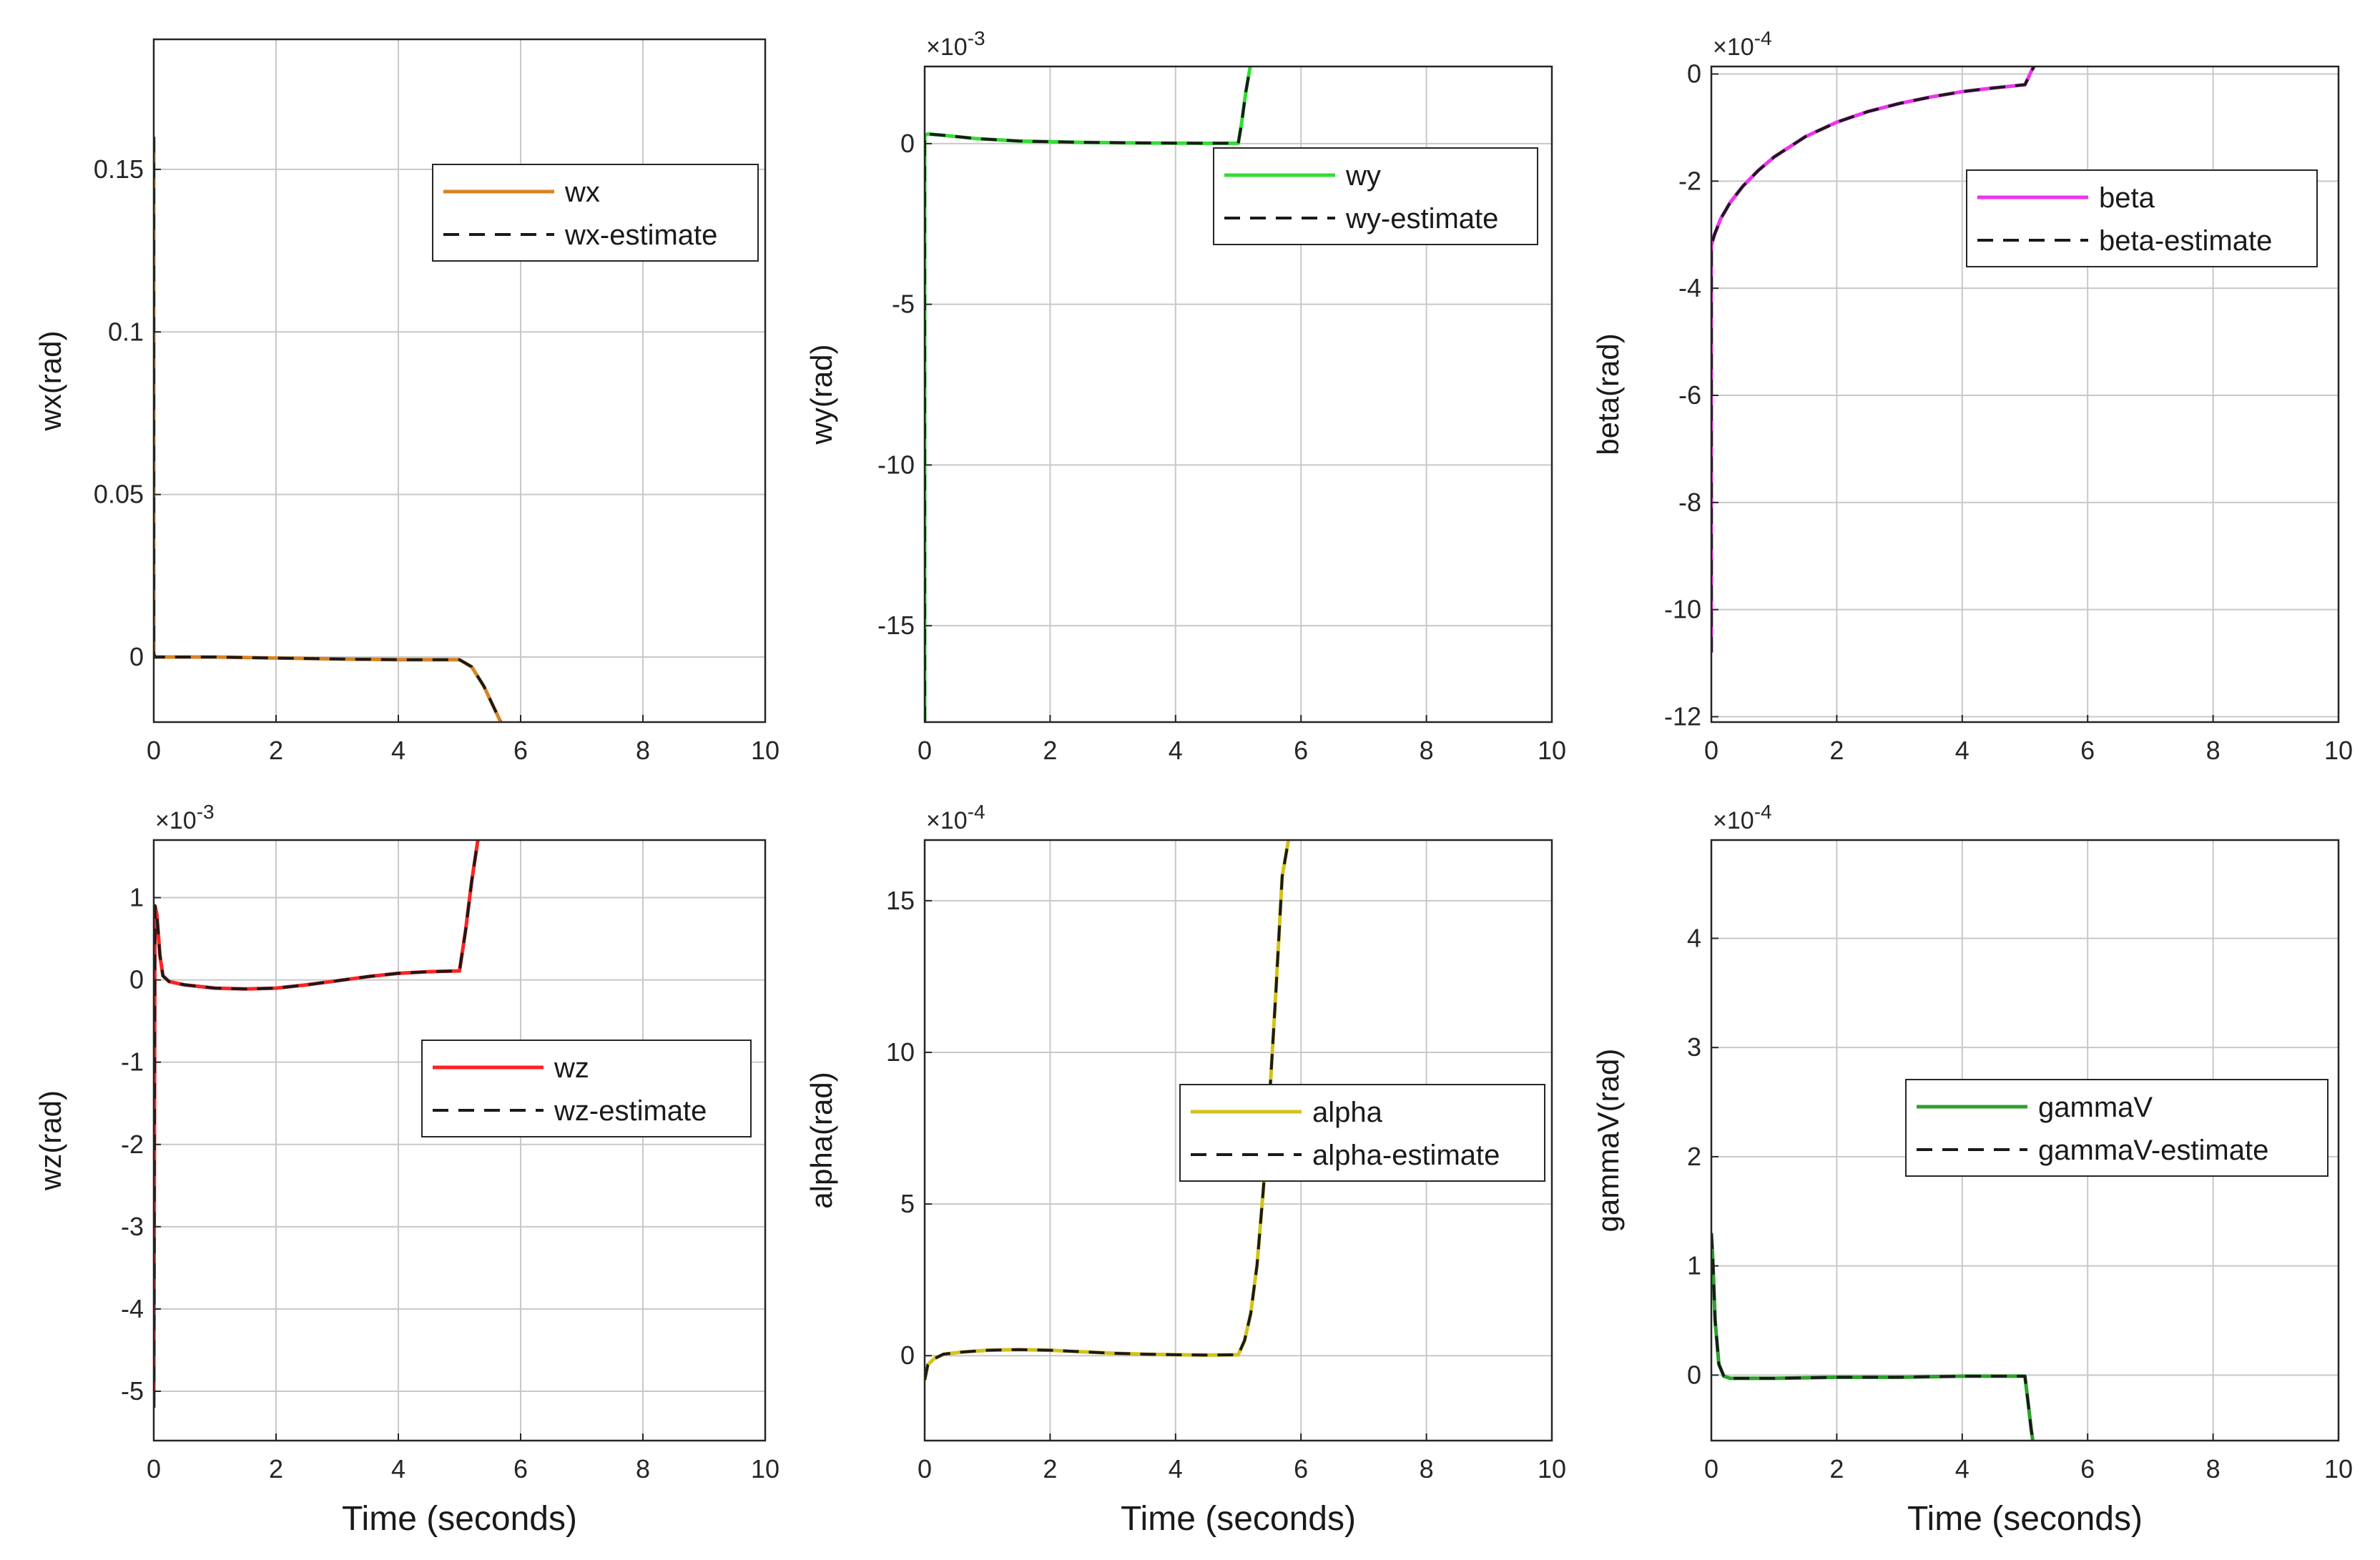  What do you see at coordinates (2095, 1107) in the screenshot?
I see `legend-entry-gammaV: gammaV` at bounding box center [2095, 1107].